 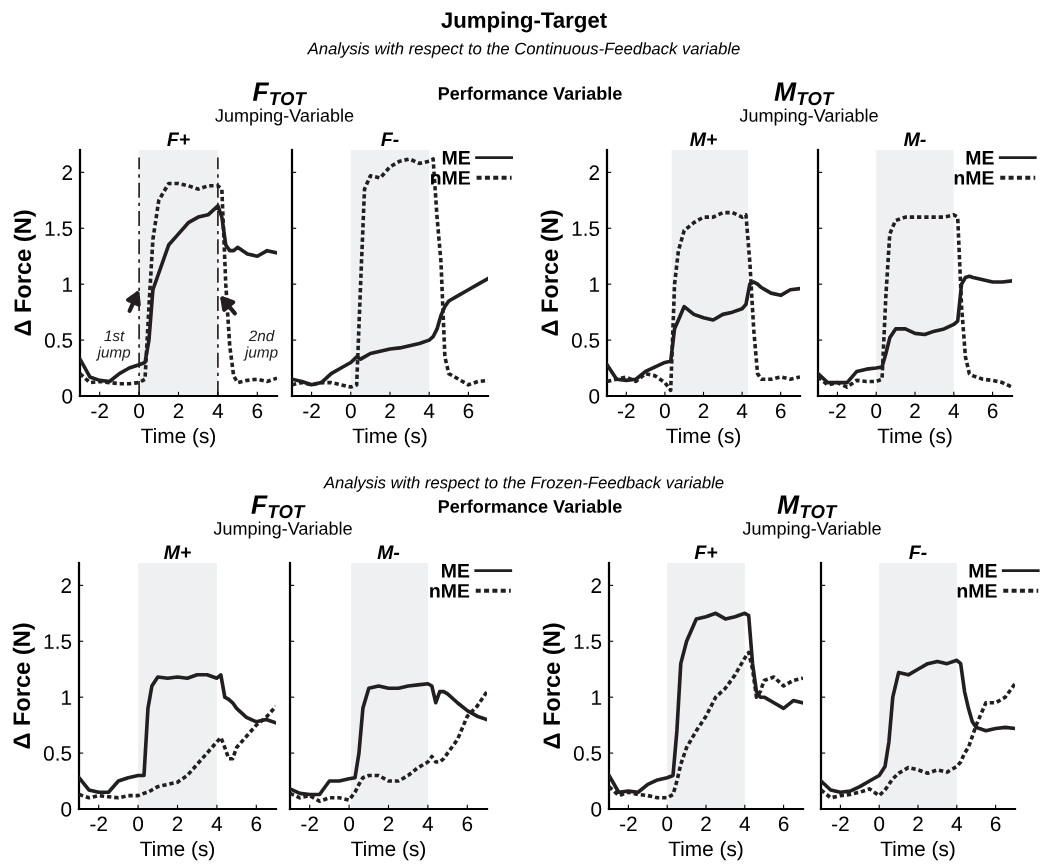 What do you see at coordinates (113, 345) in the screenshot?
I see `annotation: 1st jump` at bounding box center [113, 345].